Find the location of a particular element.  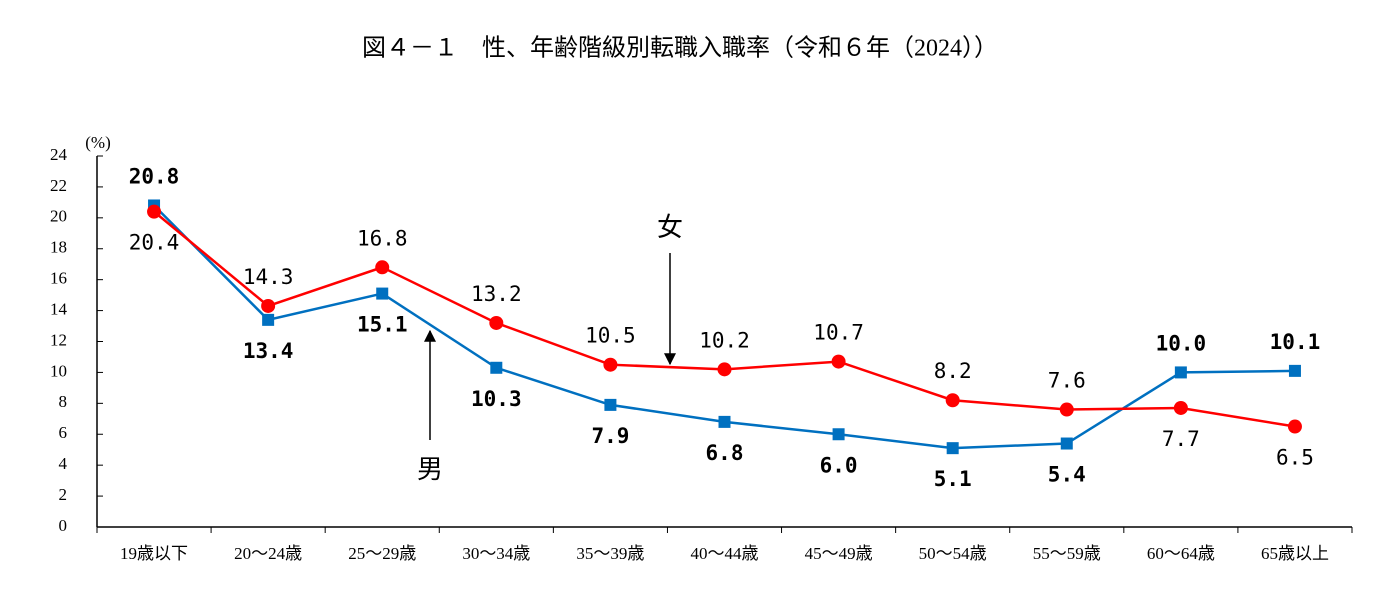

x-tick-label: 30～34歳 is located at coordinates (496, 553).